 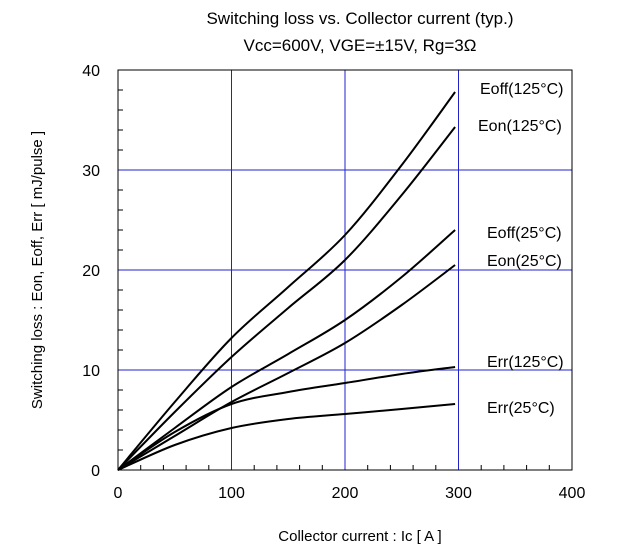 I want to click on x-axis-label: Collector current : Ic [ A ], so click(x=359, y=536).